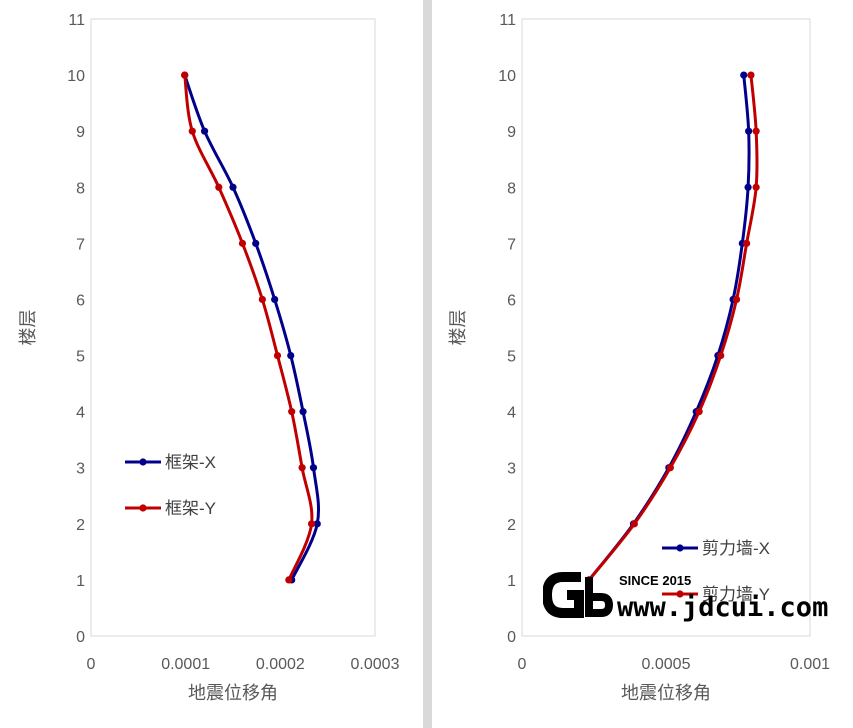 This screenshot has height=728, width=853. I want to click on x-tick-label: 0.0003, so click(375, 664).